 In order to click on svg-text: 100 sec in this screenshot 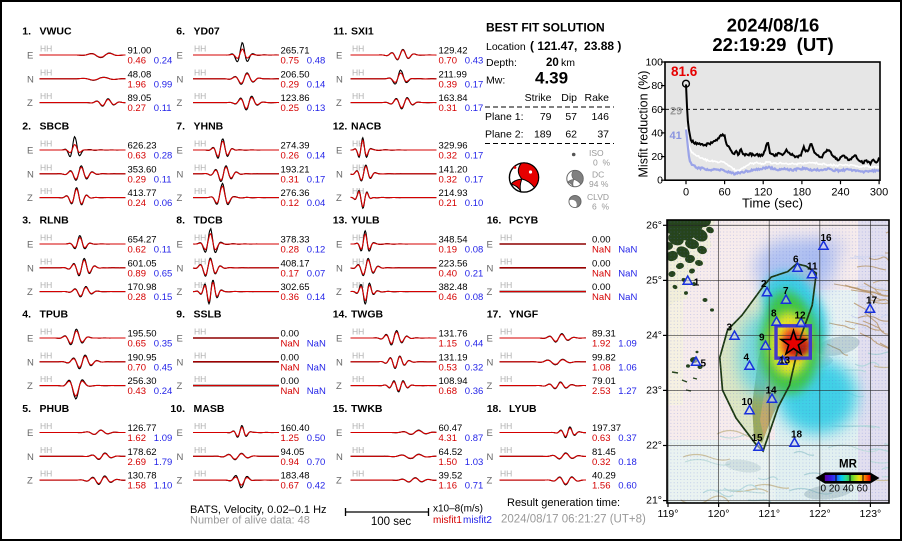, I will do `click(391, 522)`.